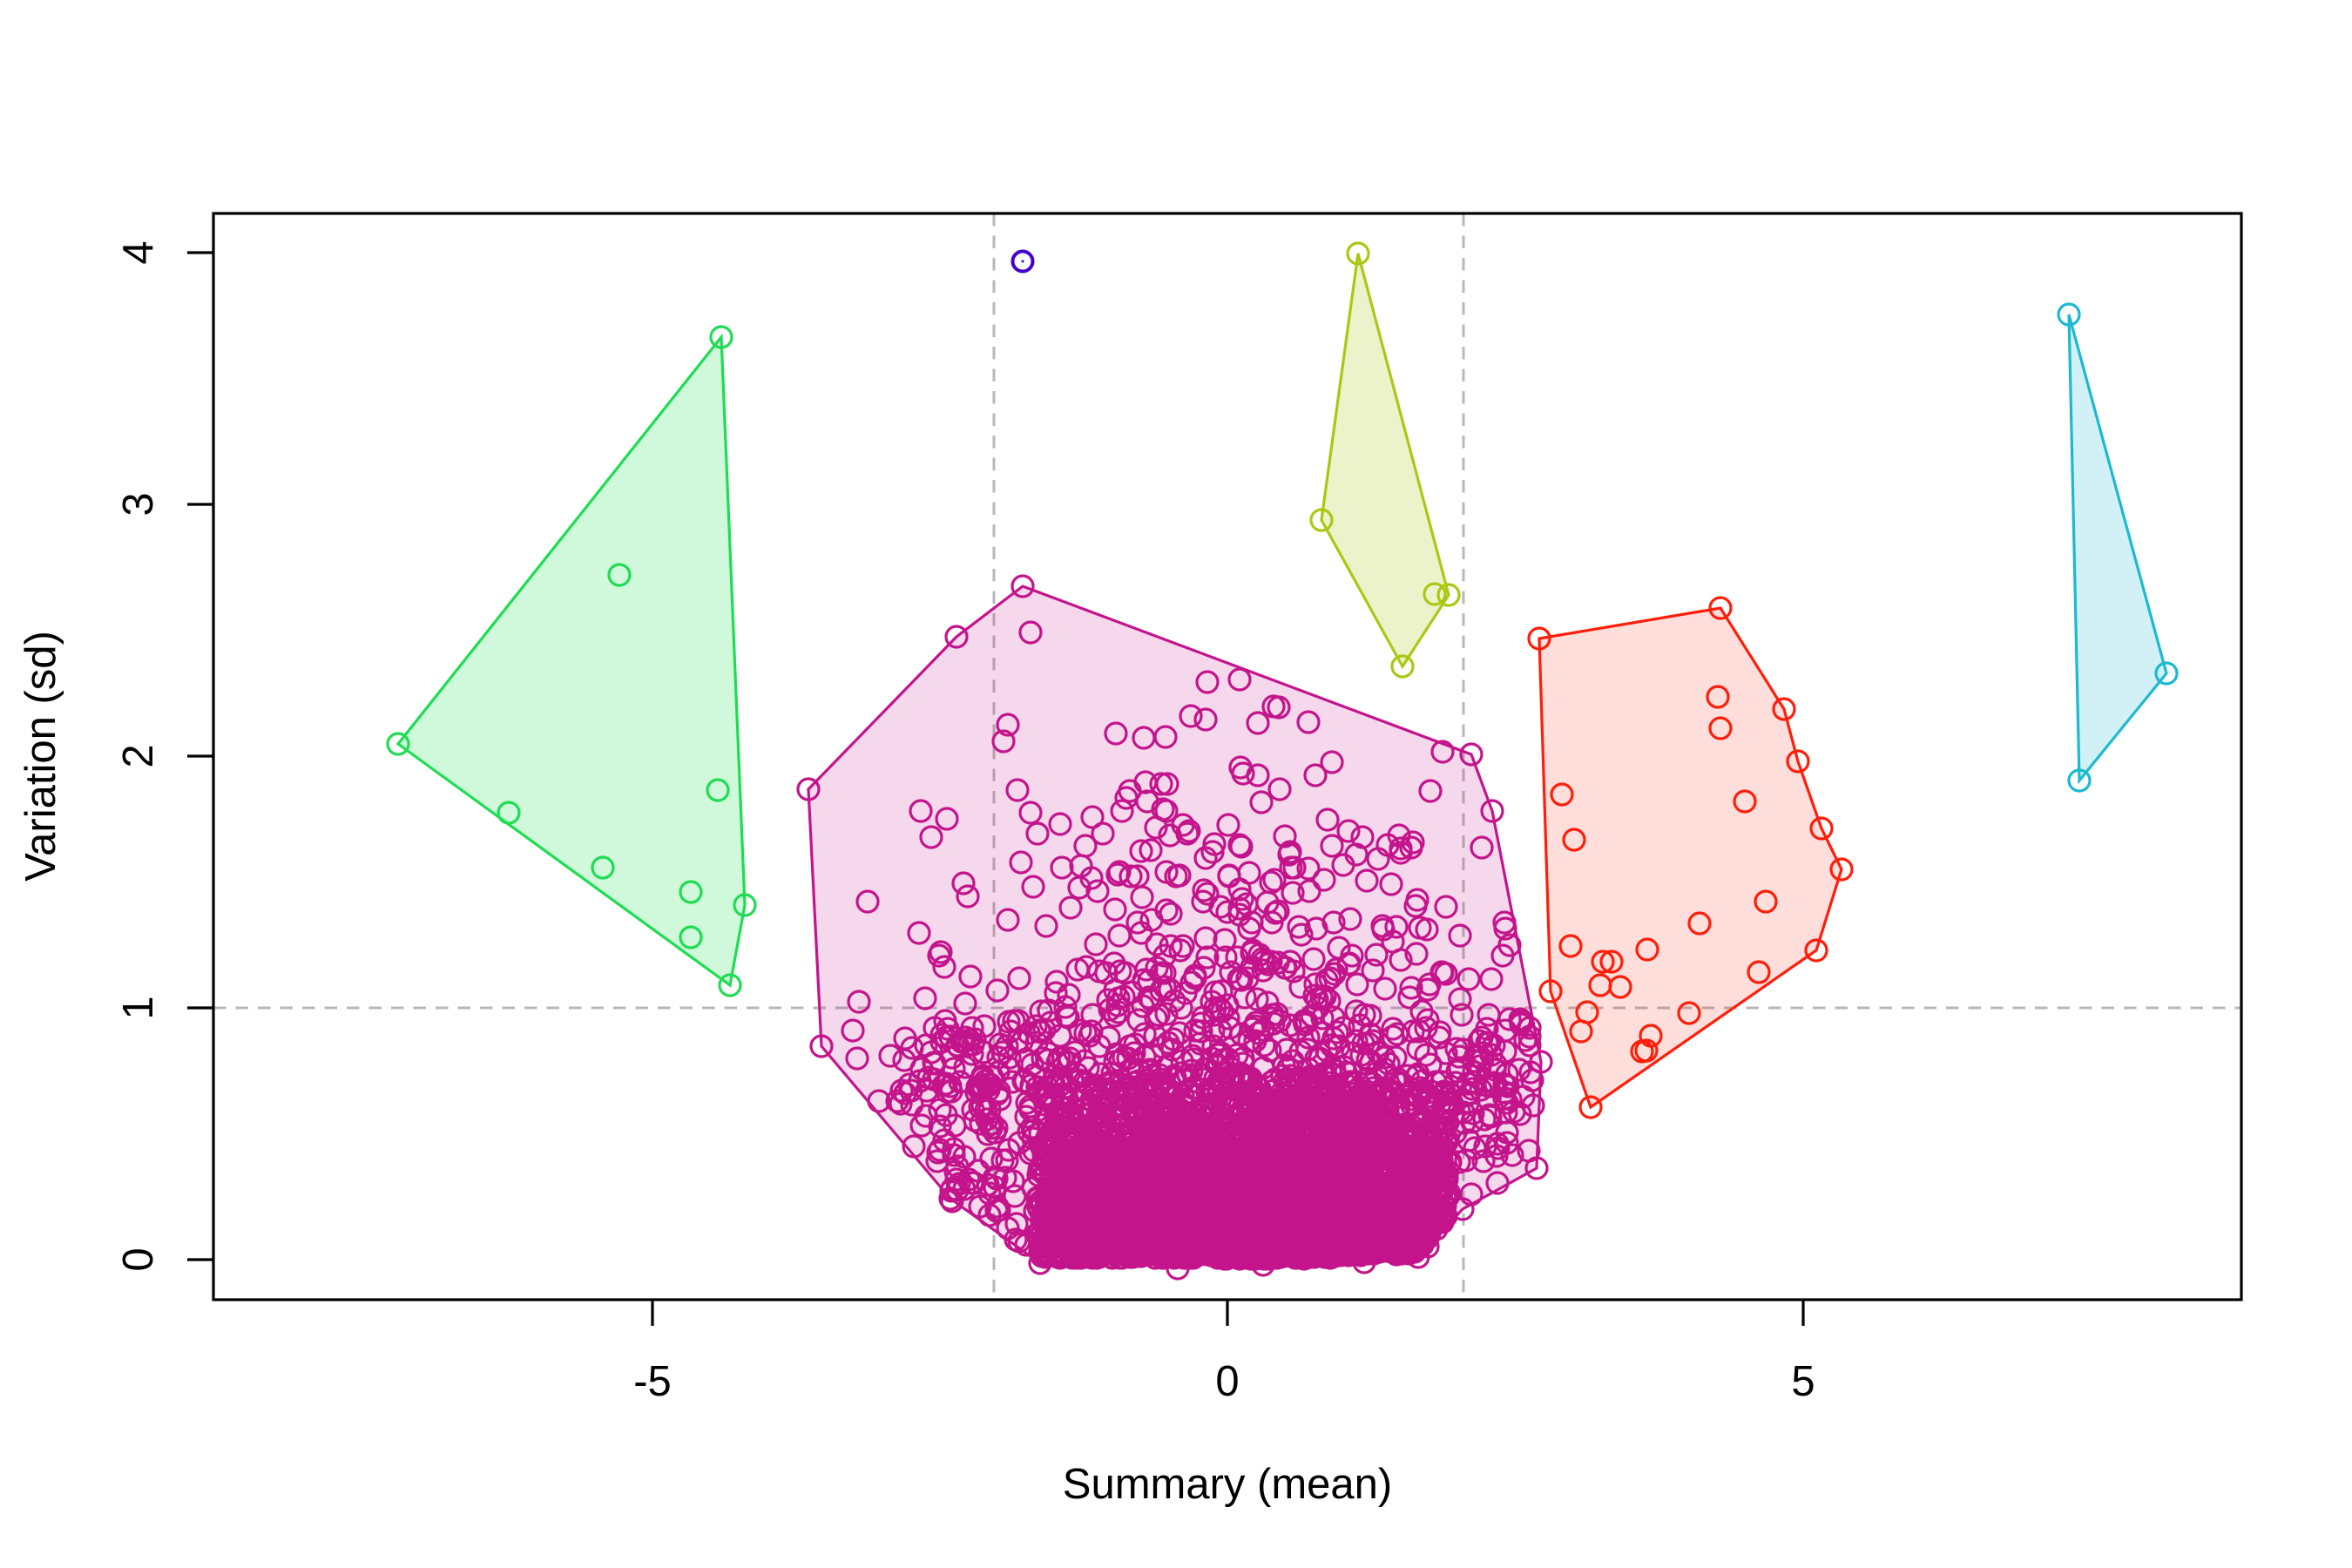 The width and height of the screenshot is (2352, 1568). Describe the element at coordinates (138, 252) in the screenshot. I see `svg-text: 4` at that location.